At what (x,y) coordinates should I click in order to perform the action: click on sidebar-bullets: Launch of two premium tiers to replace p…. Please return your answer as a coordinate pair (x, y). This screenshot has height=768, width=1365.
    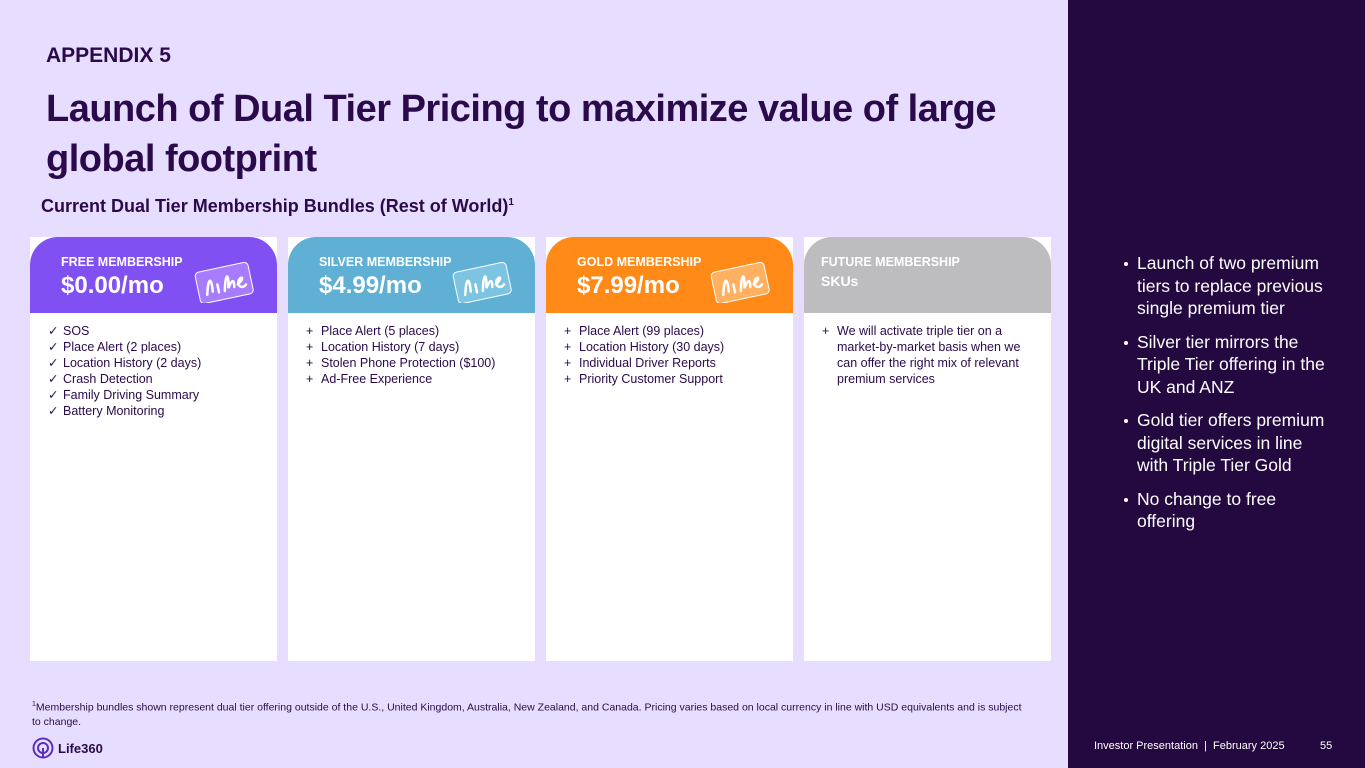
    Looking at the image, I should click on (1227, 398).